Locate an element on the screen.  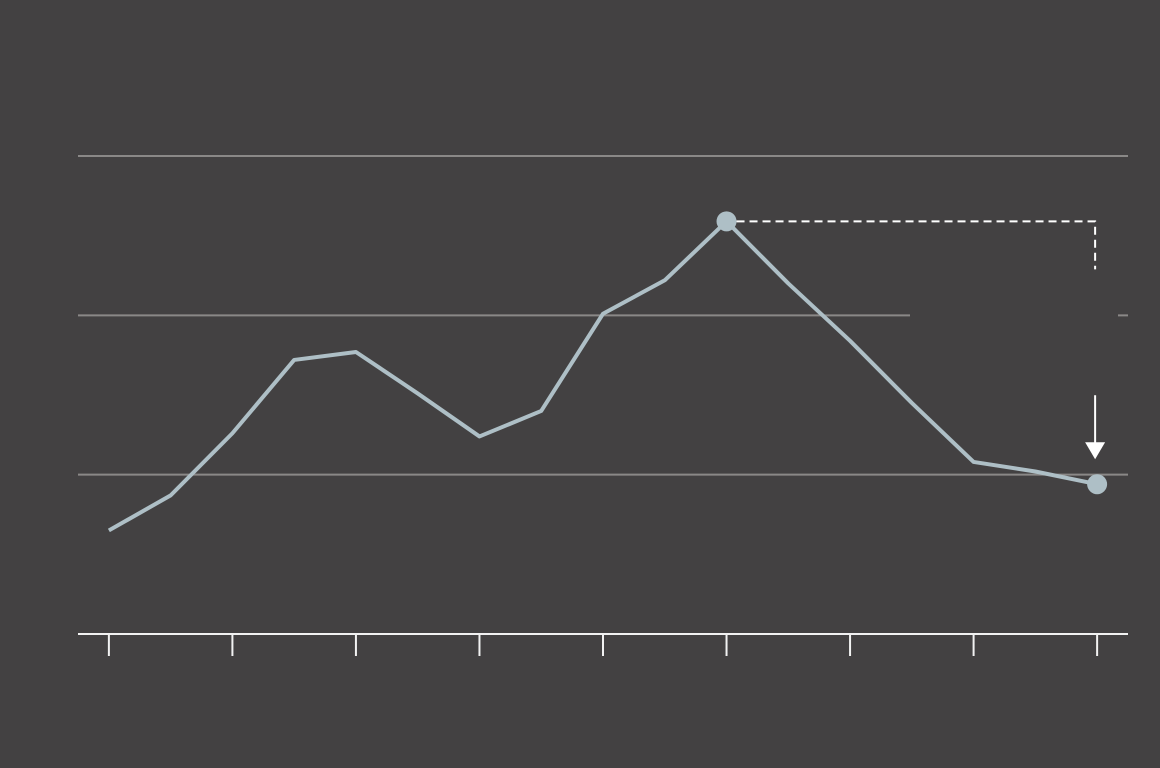
label-gap is located at coordinates (1014, 316).